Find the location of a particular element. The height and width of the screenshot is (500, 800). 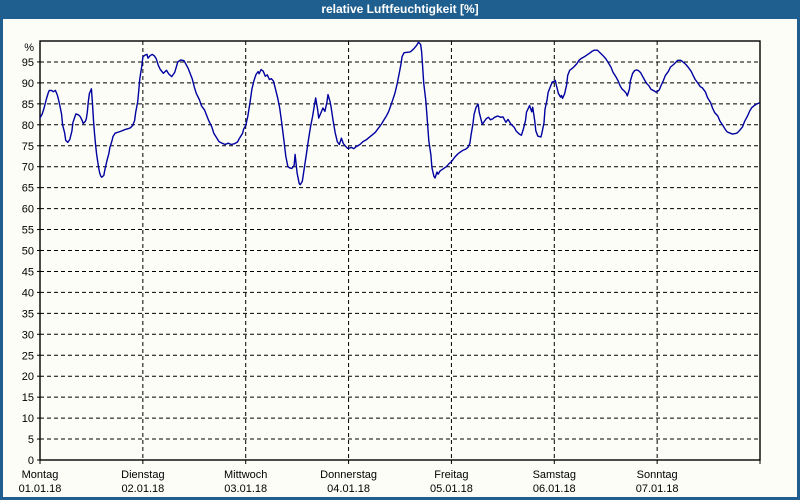

x-axis-weekday-label: Montag is located at coordinates (40, 475).